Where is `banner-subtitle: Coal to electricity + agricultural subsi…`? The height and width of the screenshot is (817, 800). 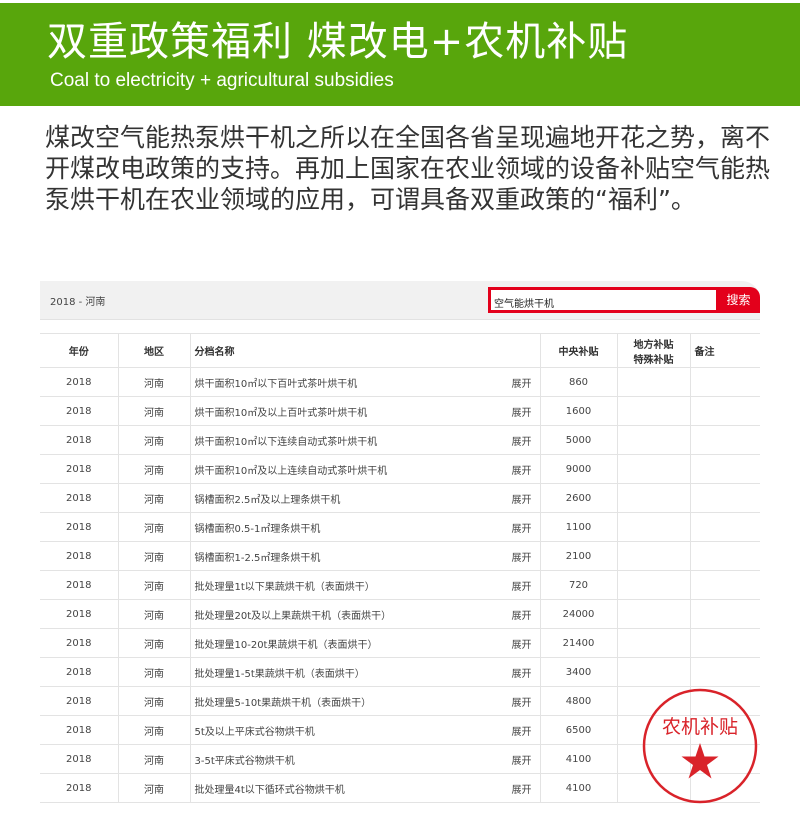 banner-subtitle: Coal to electricity + agricultural subsi… is located at coordinates (222, 80).